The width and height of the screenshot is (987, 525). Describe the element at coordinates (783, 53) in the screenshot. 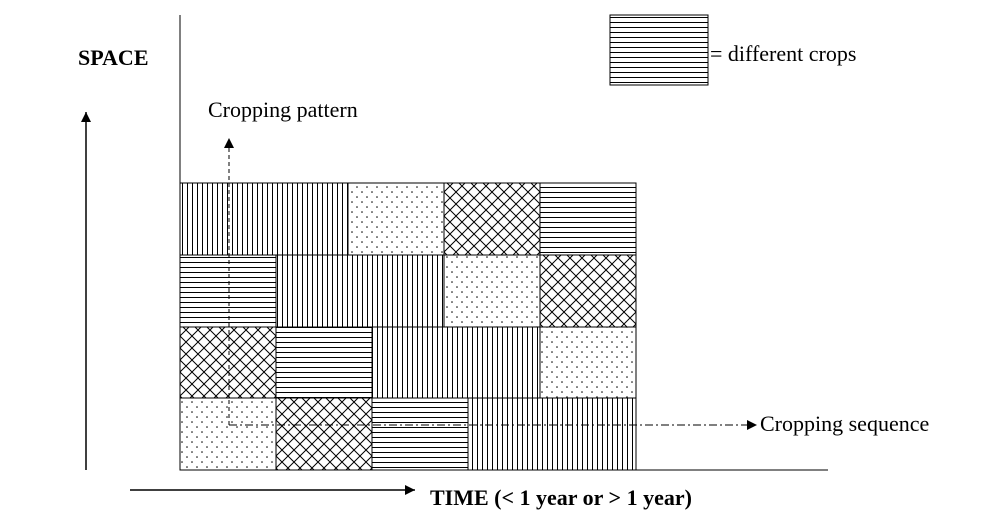

I see `legend-label: = different crops` at that location.